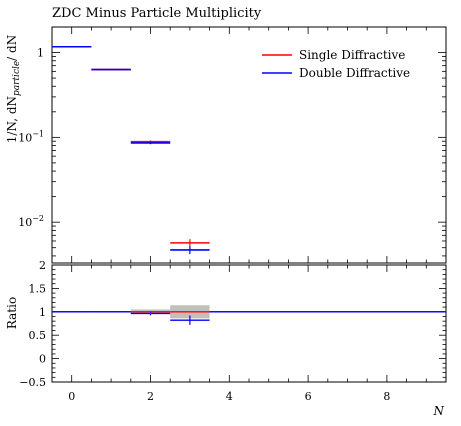 This screenshot has height=426, width=461. What do you see at coordinates (439, 411) in the screenshot?
I see `x-axis-label: N` at bounding box center [439, 411].